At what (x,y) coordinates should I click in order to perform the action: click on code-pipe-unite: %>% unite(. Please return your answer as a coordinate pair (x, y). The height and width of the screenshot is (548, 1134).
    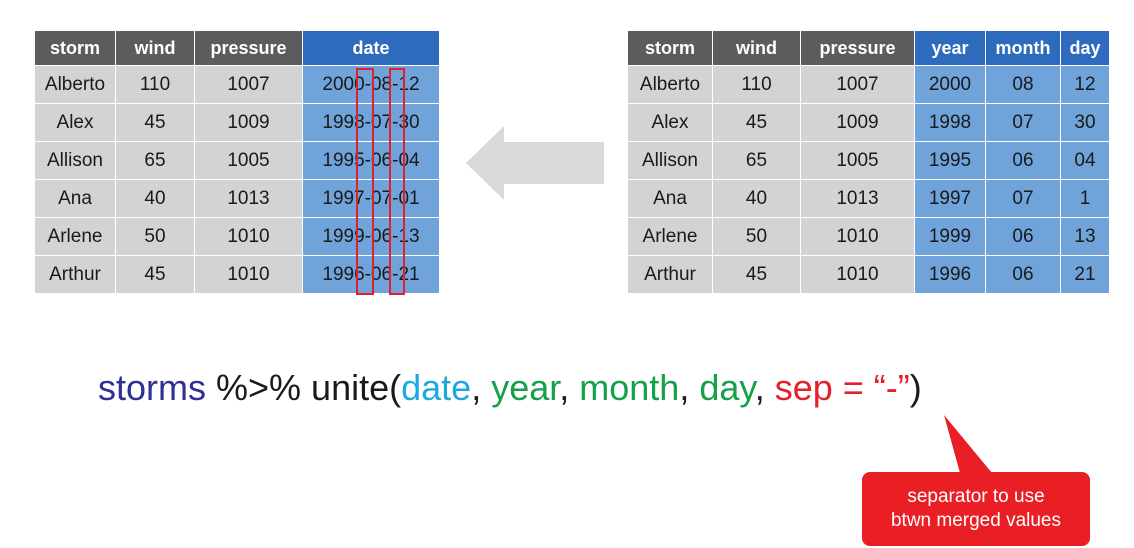
    Looking at the image, I should click on (304, 387).